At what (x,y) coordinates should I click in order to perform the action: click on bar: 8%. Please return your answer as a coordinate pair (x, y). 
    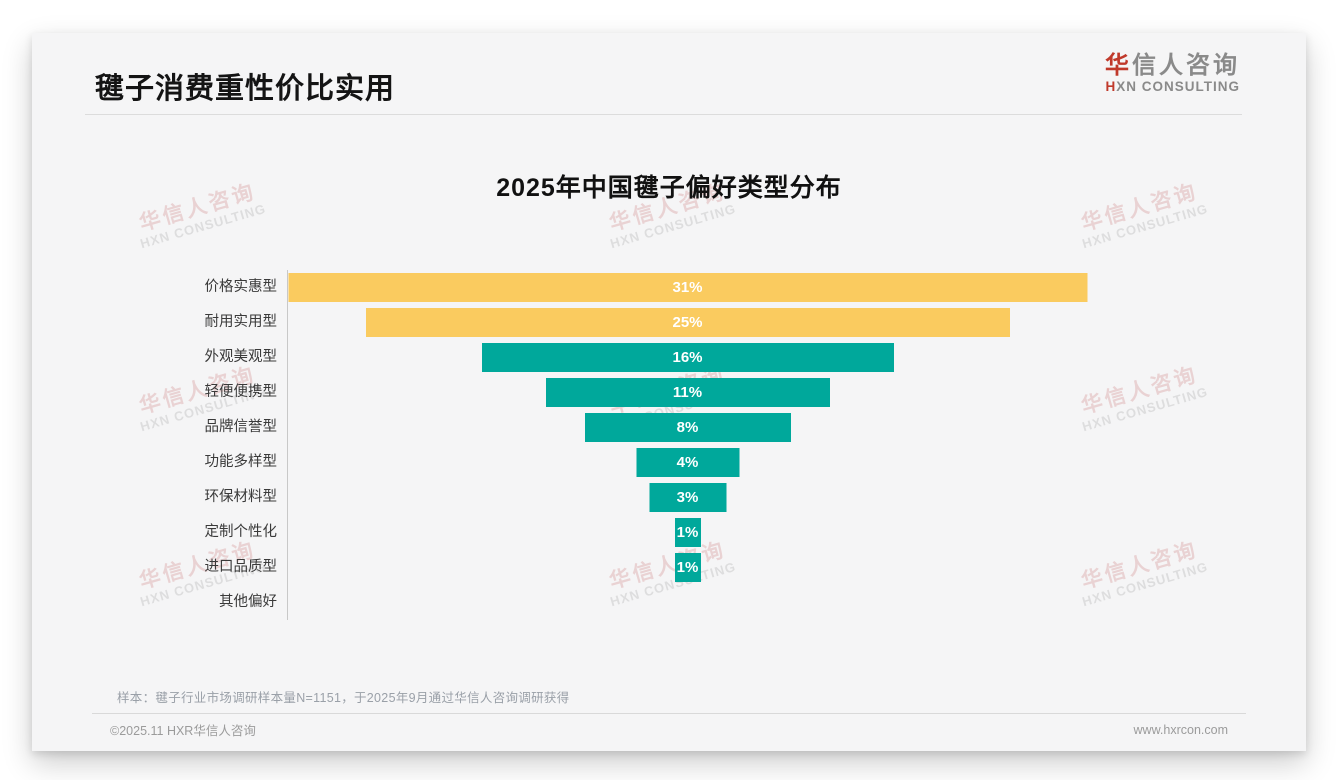
    Looking at the image, I should click on (687, 427).